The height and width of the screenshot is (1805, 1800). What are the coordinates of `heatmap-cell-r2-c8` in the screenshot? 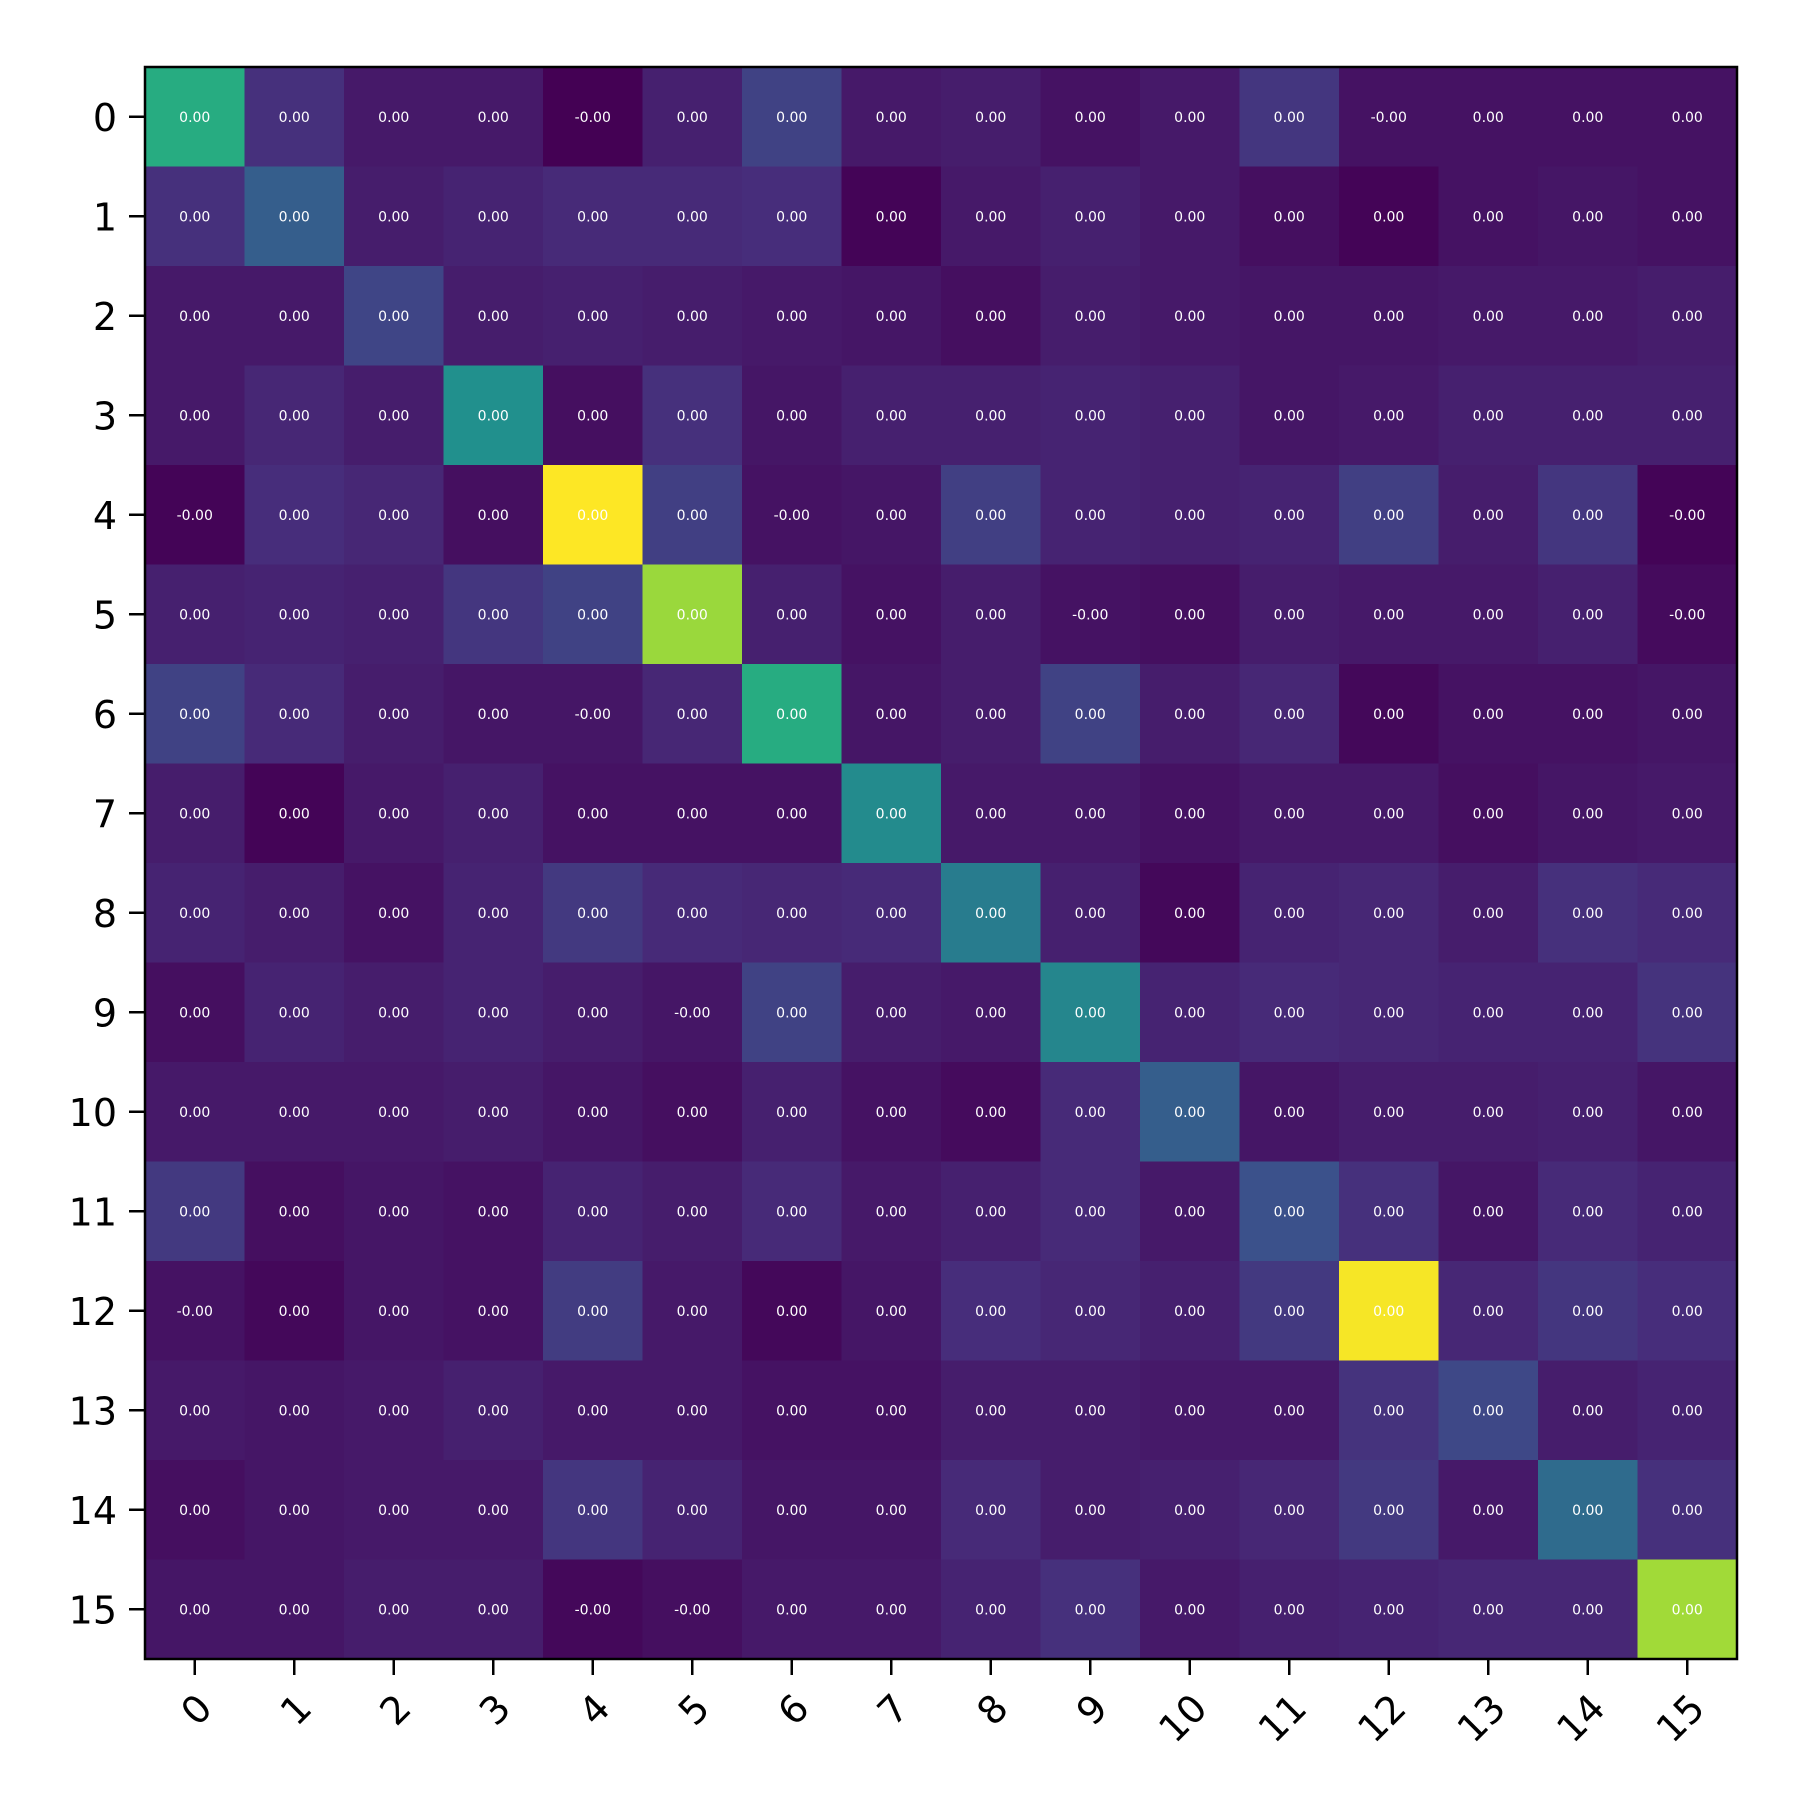 It's located at (991, 316).